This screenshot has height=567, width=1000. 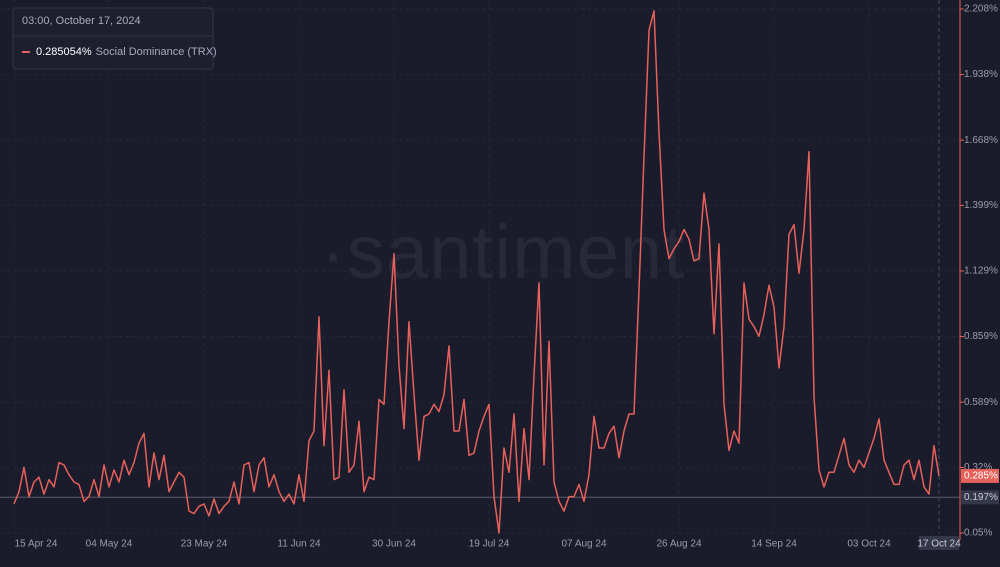 I want to click on x-tick-label: 11 Jun 24, so click(x=299, y=544).